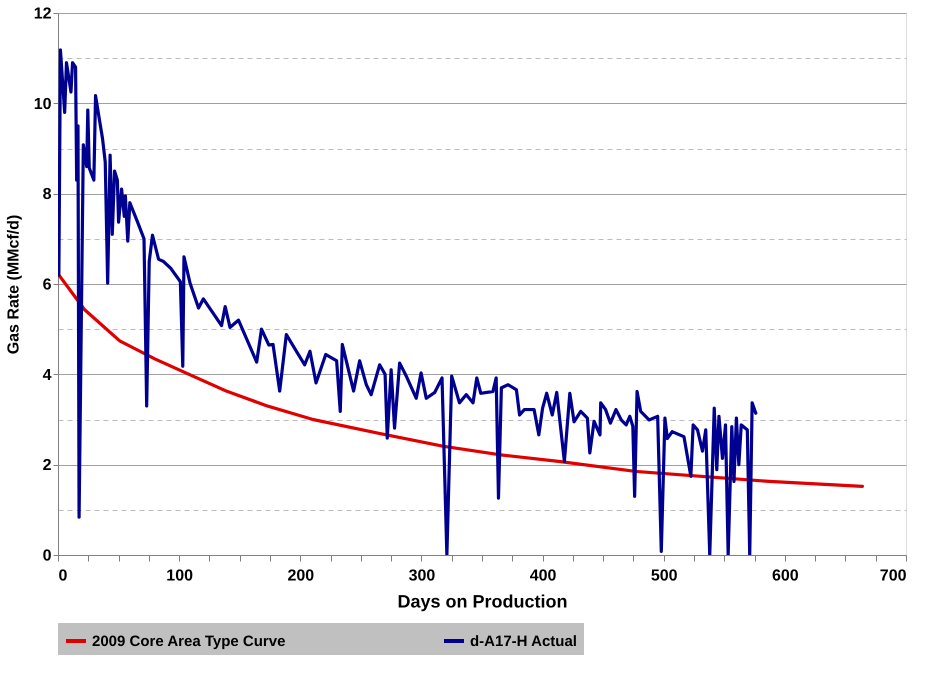  What do you see at coordinates (664, 576) in the screenshot?
I see `x-tick-label: 500` at bounding box center [664, 576].